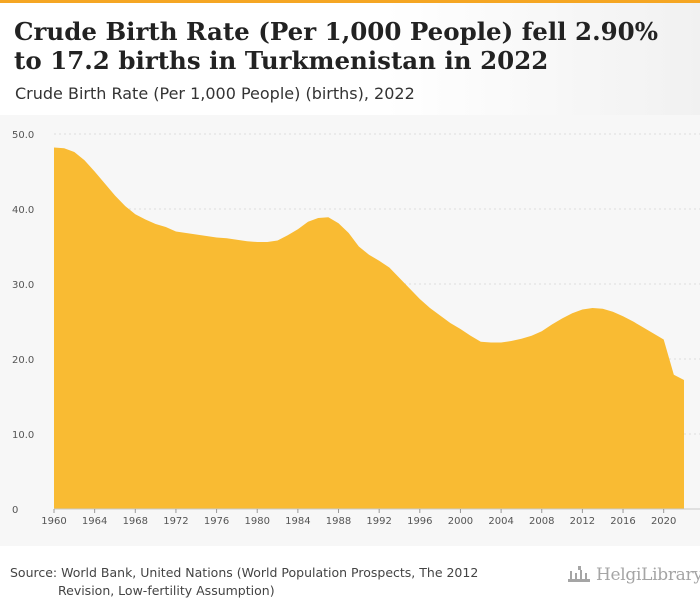 The width and height of the screenshot is (700, 613). I want to click on x-tick-label: 1996, so click(419, 521).